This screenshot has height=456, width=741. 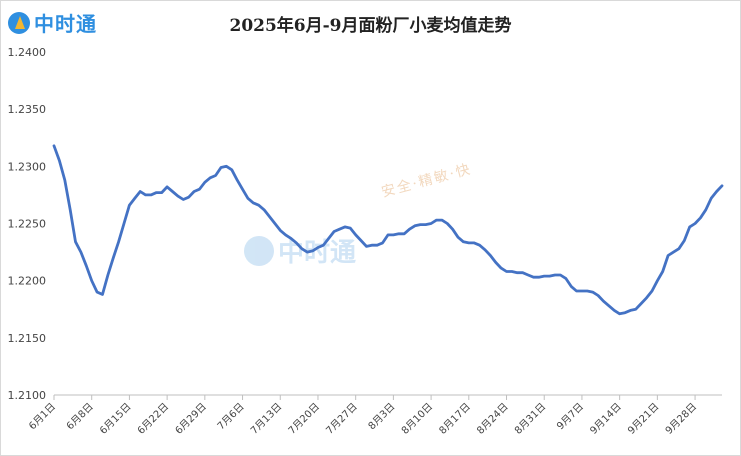 I want to click on y-tick-label: 1.2200, so click(x=27, y=281).